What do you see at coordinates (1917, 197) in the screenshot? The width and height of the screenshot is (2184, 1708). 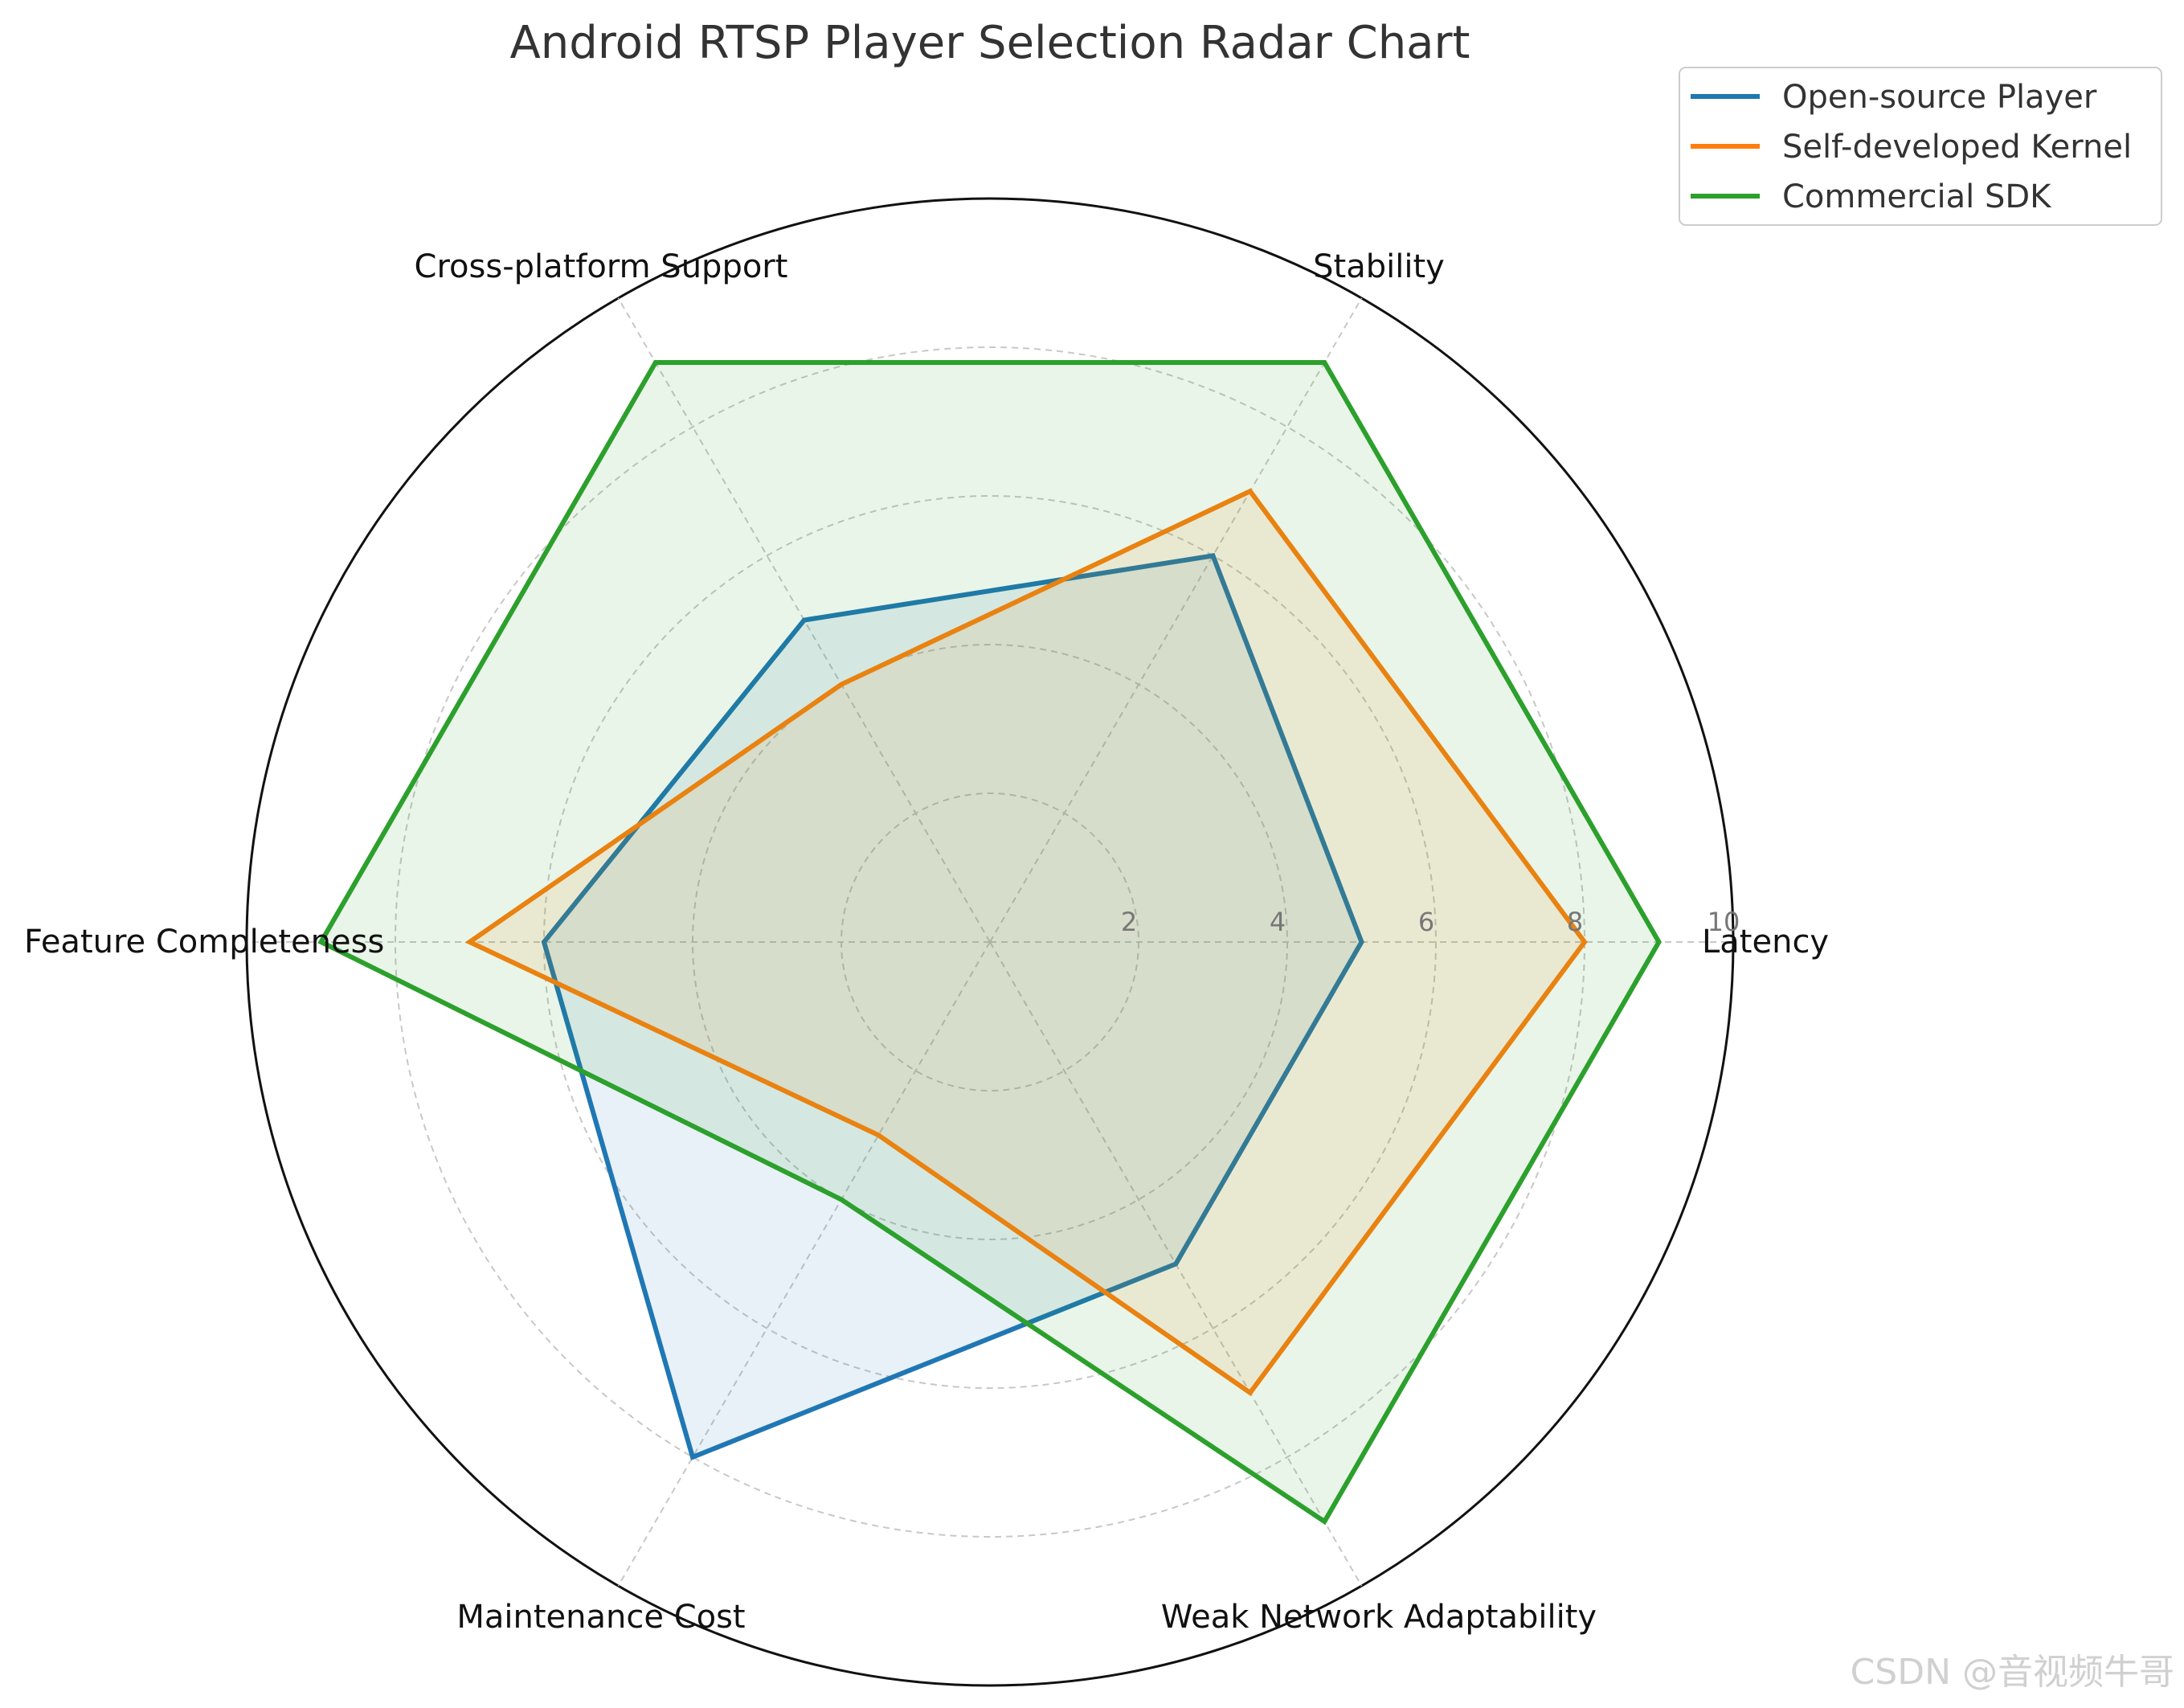 I see `legend-label-2: Commercial SDK` at bounding box center [1917, 197].